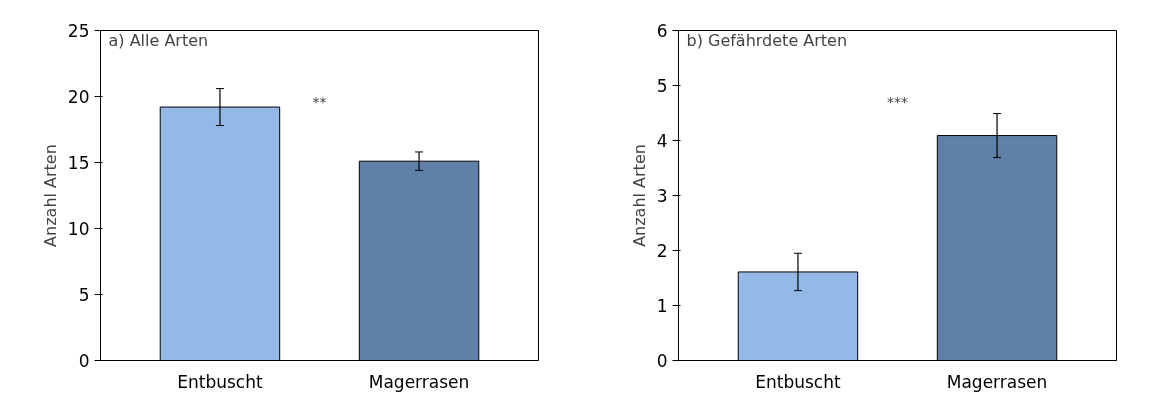 This screenshot has height=406, width=1162. Describe the element at coordinates (897, 101) in the screenshot. I see `annotation: ***` at that location.